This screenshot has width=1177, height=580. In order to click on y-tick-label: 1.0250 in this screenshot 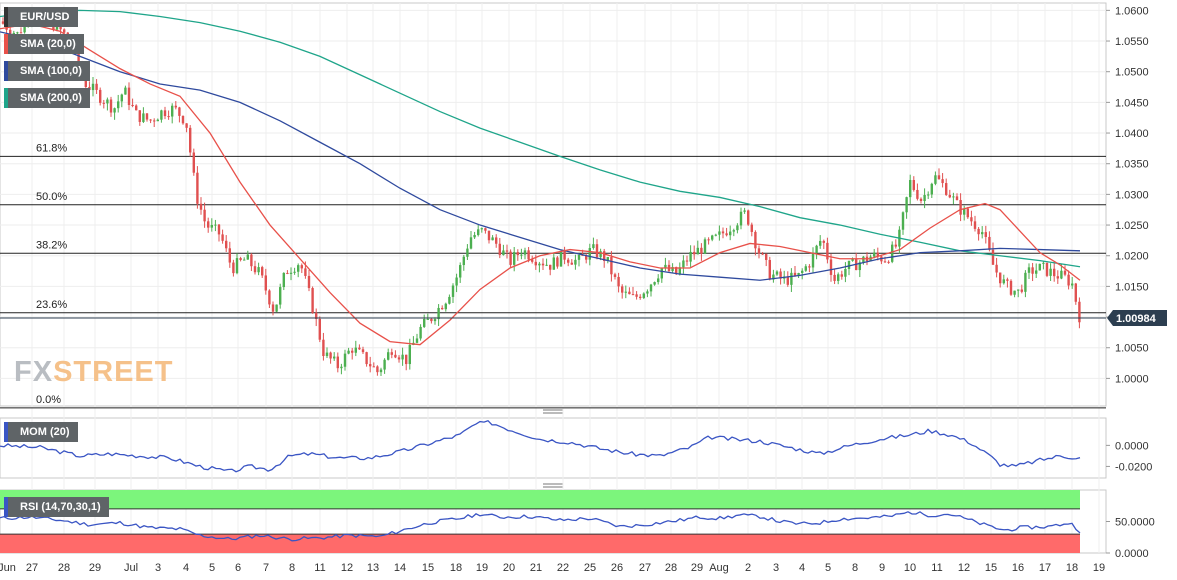, I will do `click(1132, 226)`.